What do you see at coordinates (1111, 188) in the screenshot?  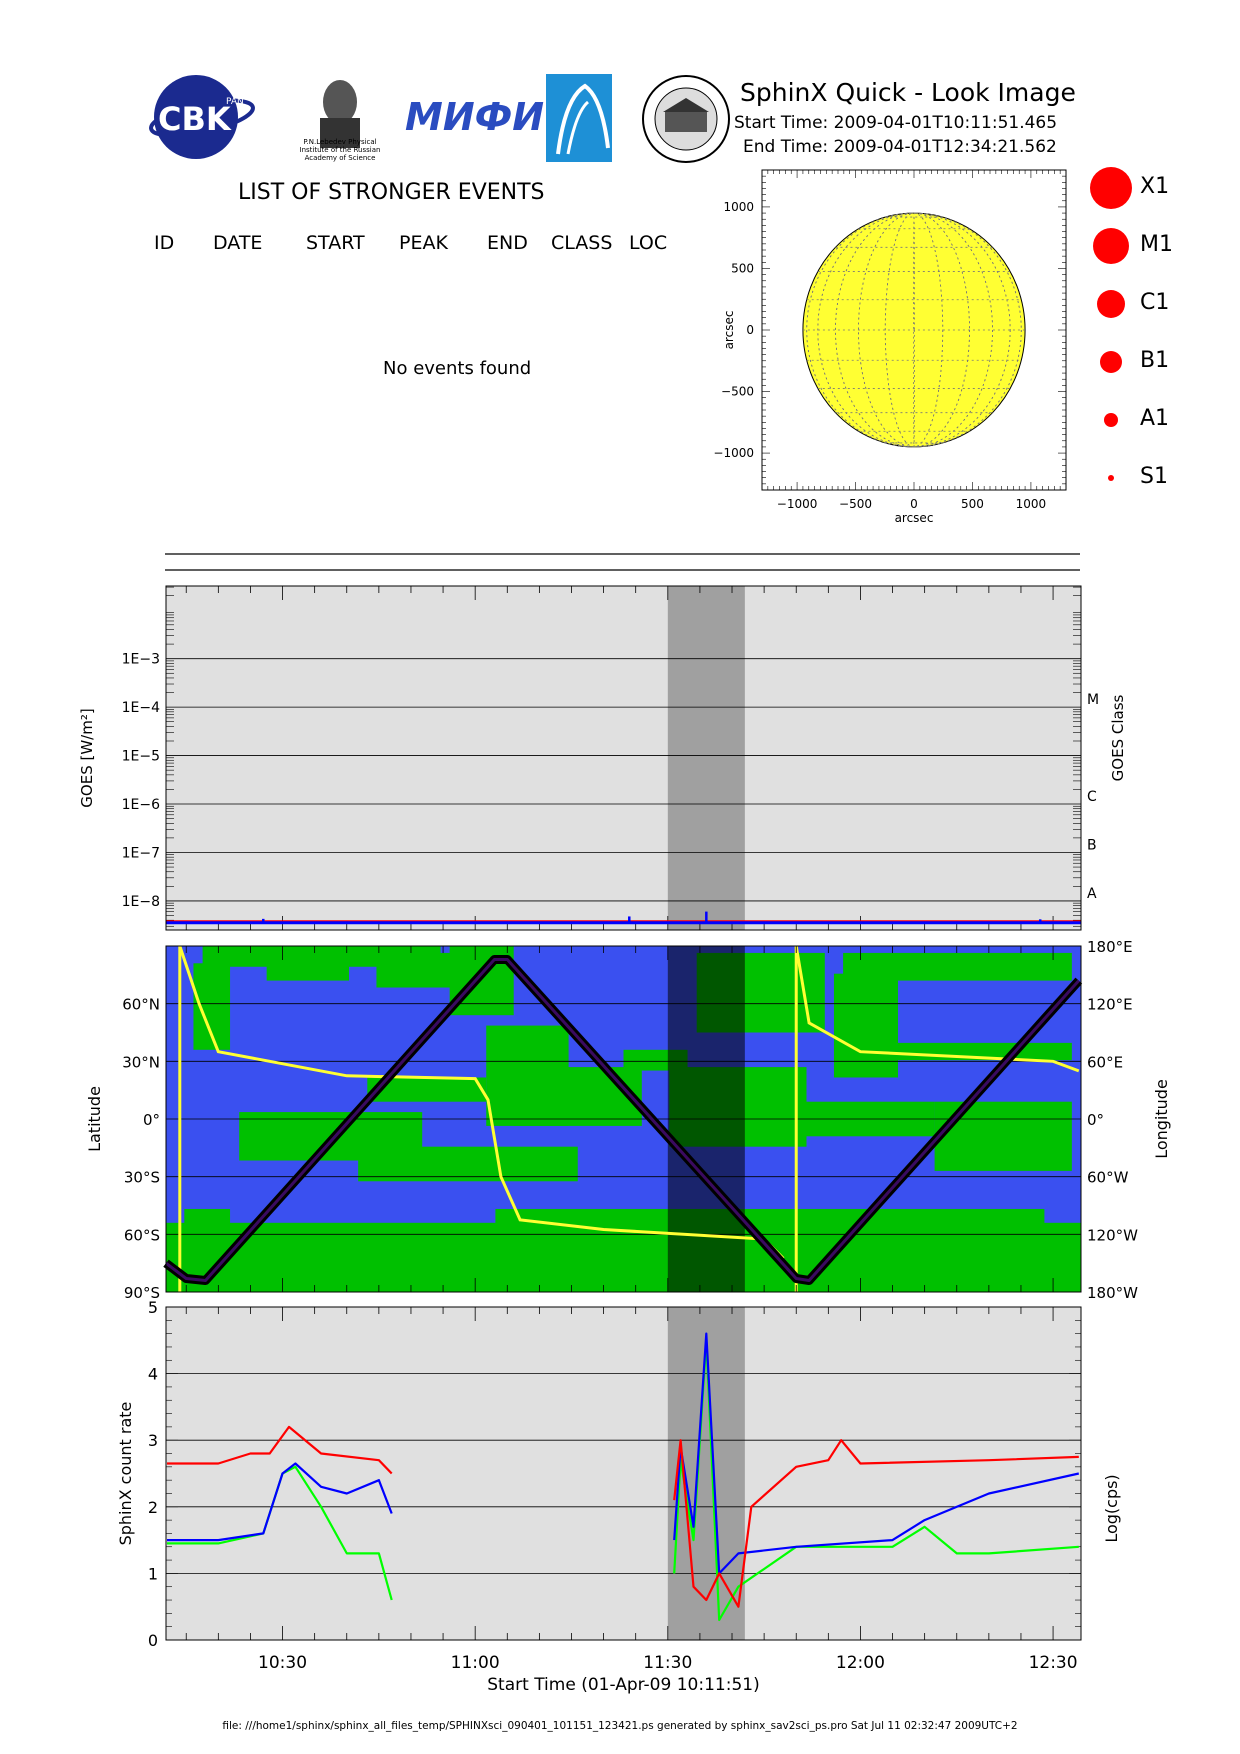 I see `legend-marker-x1` at bounding box center [1111, 188].